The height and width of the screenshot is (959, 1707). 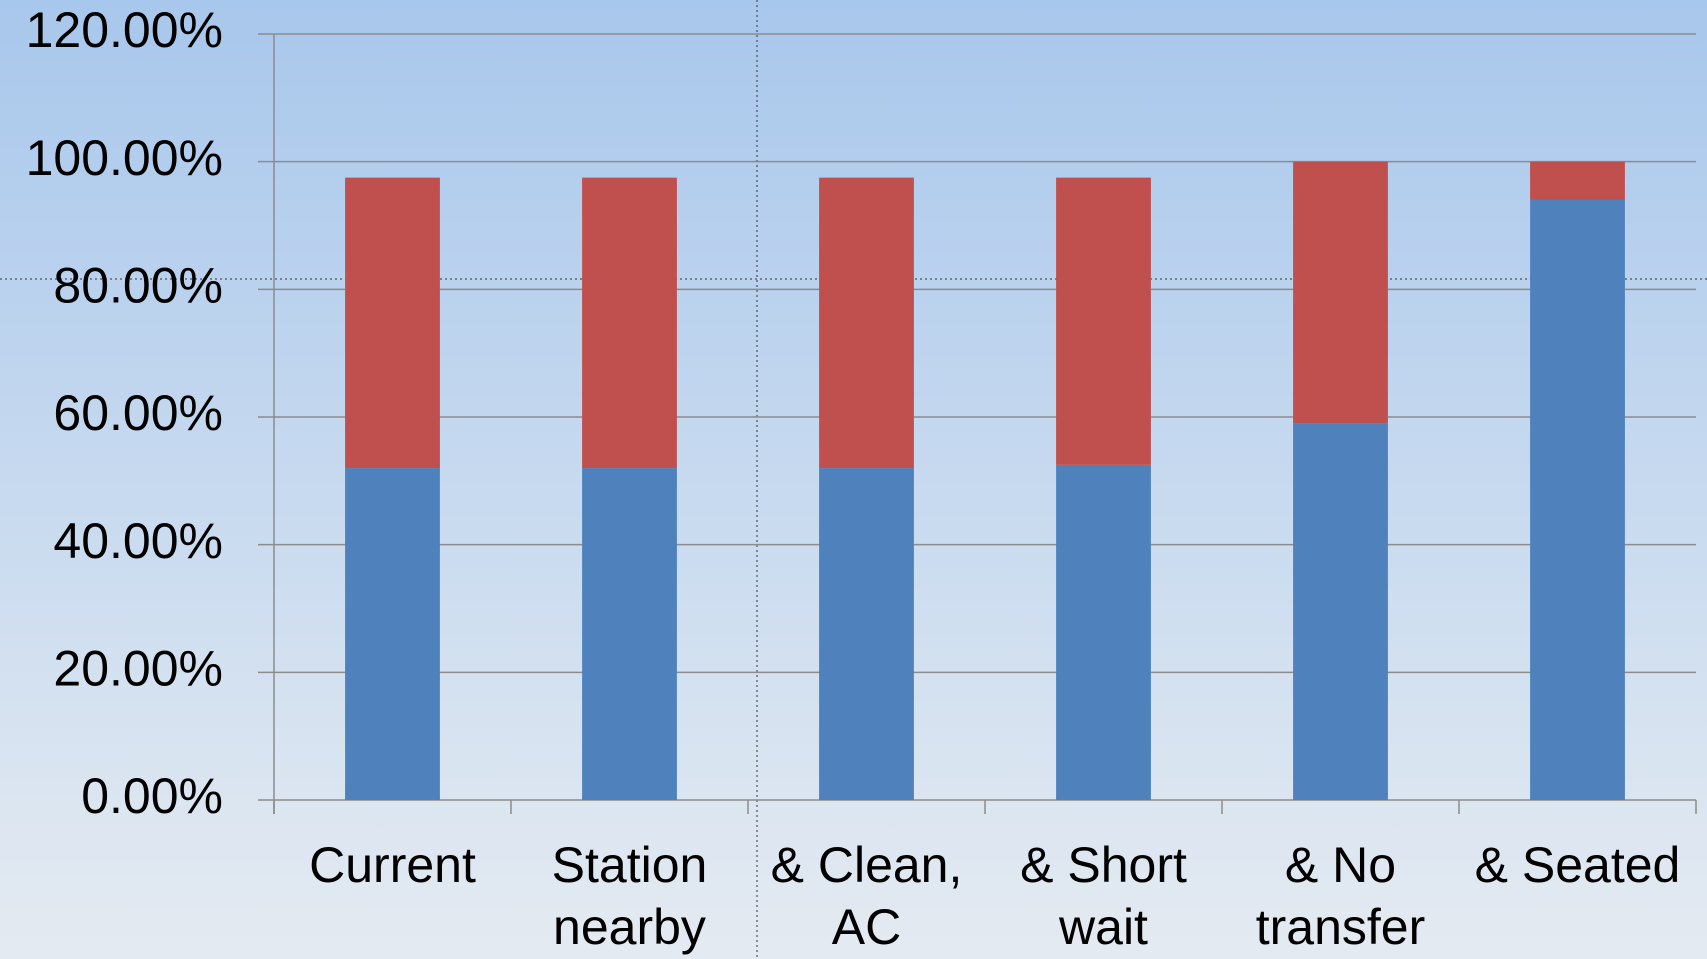 I want to click on x-tick-label: & Seated, so click(x=1577, y=865).